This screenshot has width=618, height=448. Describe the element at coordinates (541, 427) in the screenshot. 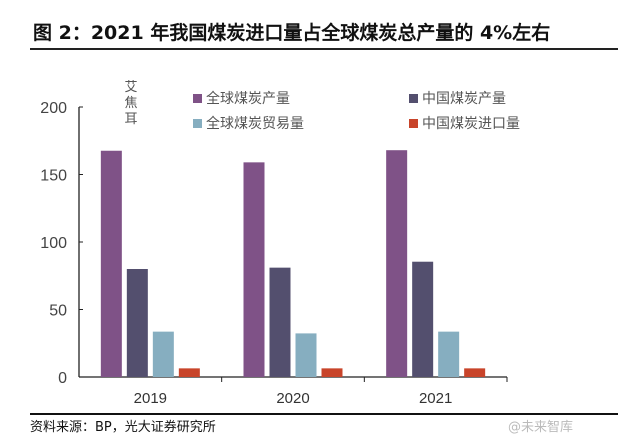

I see `watermark: @未来智库` at that location.